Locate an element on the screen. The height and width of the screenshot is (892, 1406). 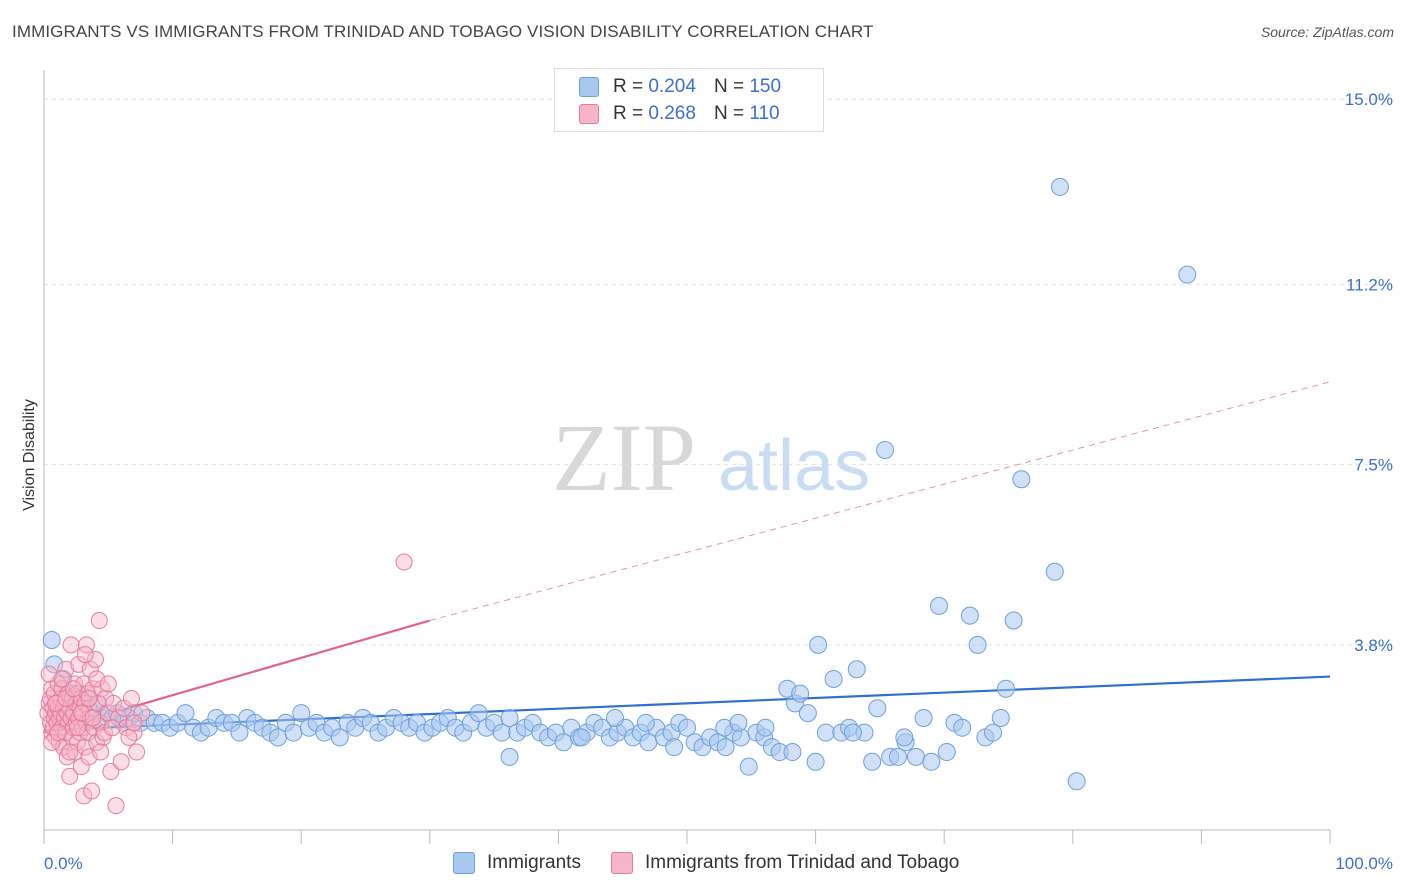
legend-swatch-pink is located at coordinates (589, 114).